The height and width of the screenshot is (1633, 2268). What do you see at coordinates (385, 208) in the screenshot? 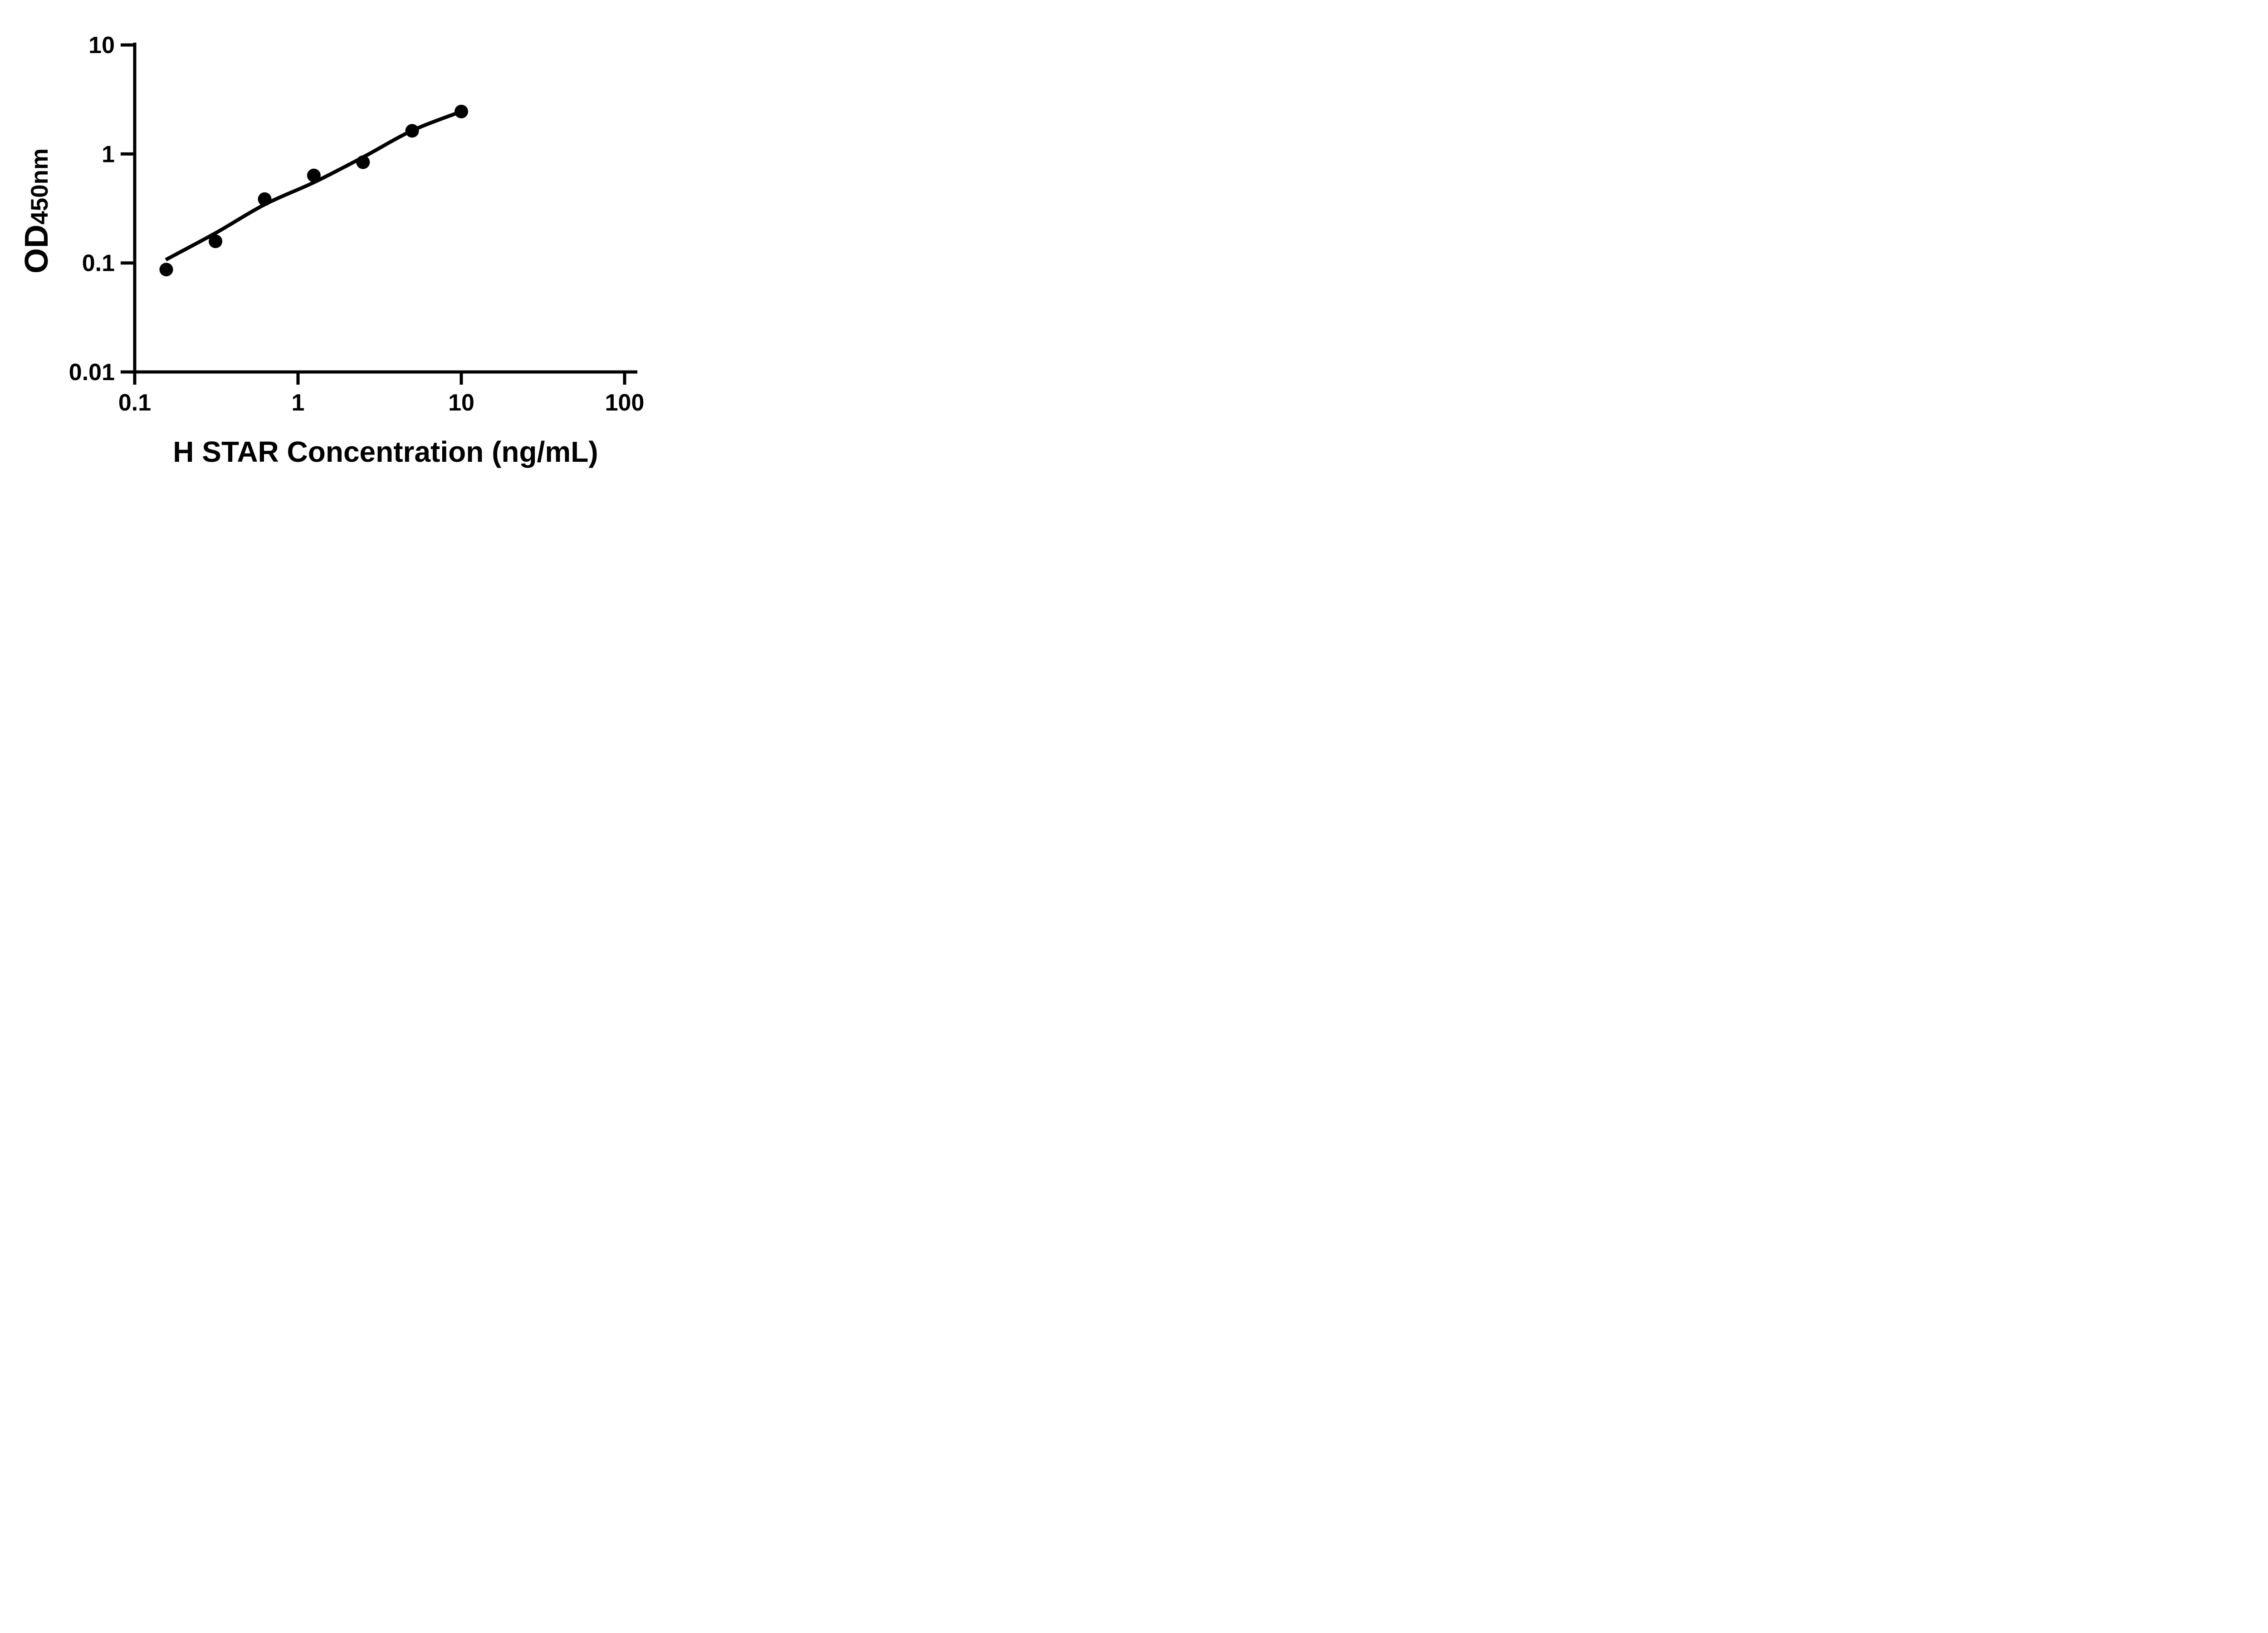
I see `axis-spines` at bounding box center [385, 208].